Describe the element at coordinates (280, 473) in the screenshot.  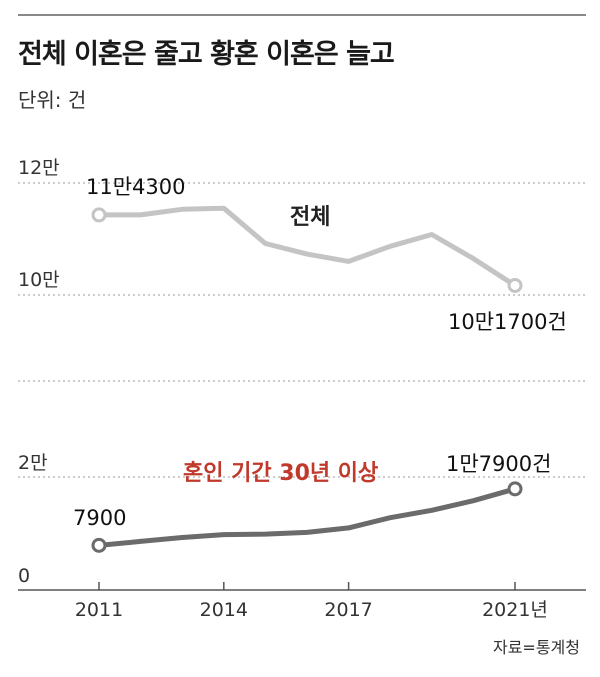
I see `series-label-gray-divorce: 혼인 기간 30년 이상` at that location.